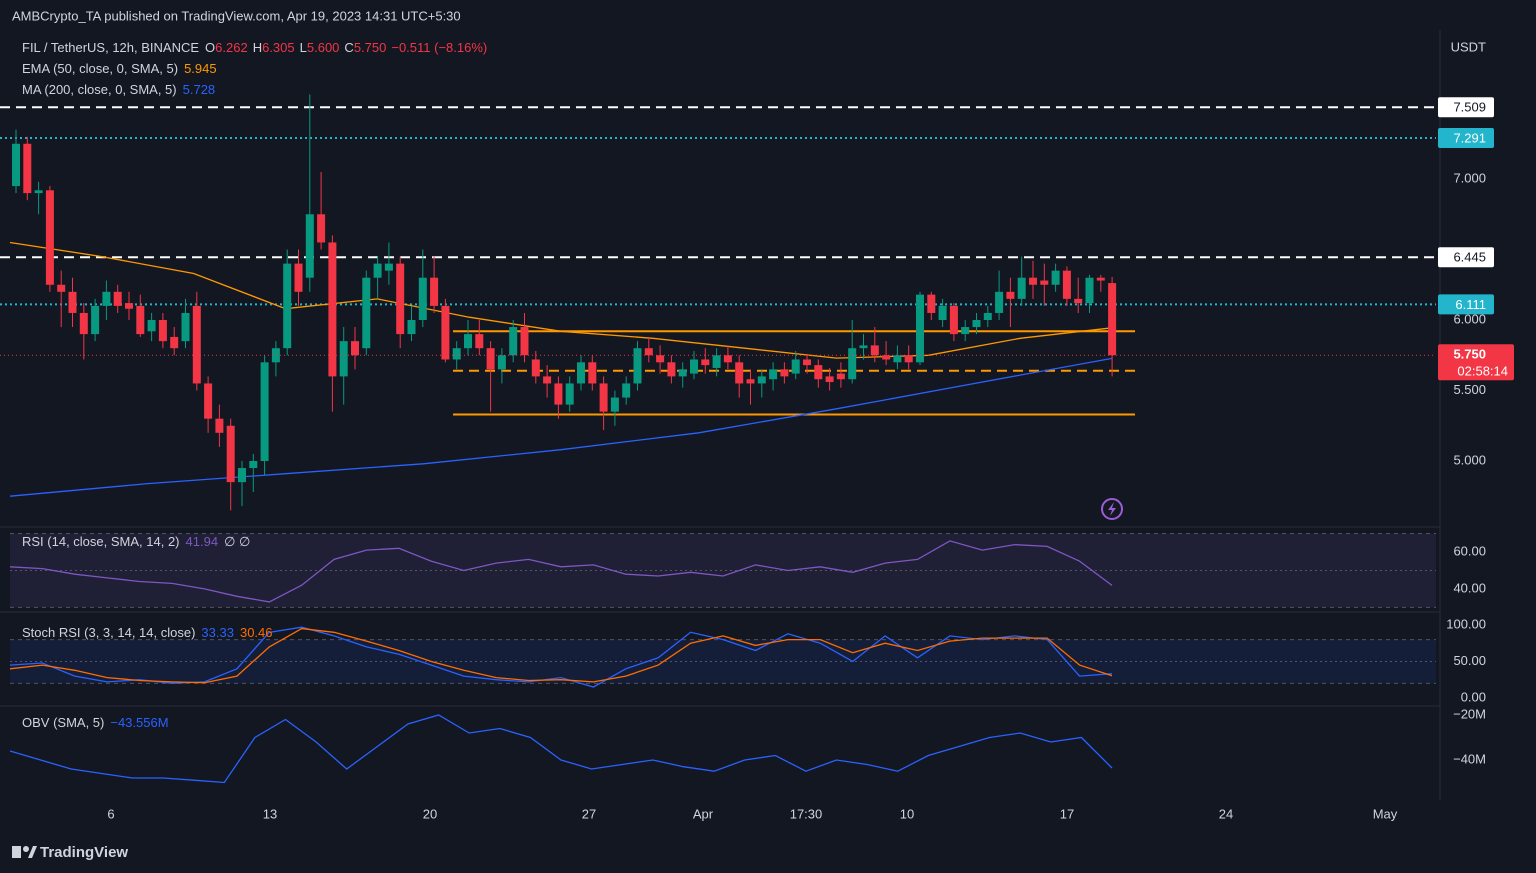  I want to click on tv-logo, so click(24, 852).